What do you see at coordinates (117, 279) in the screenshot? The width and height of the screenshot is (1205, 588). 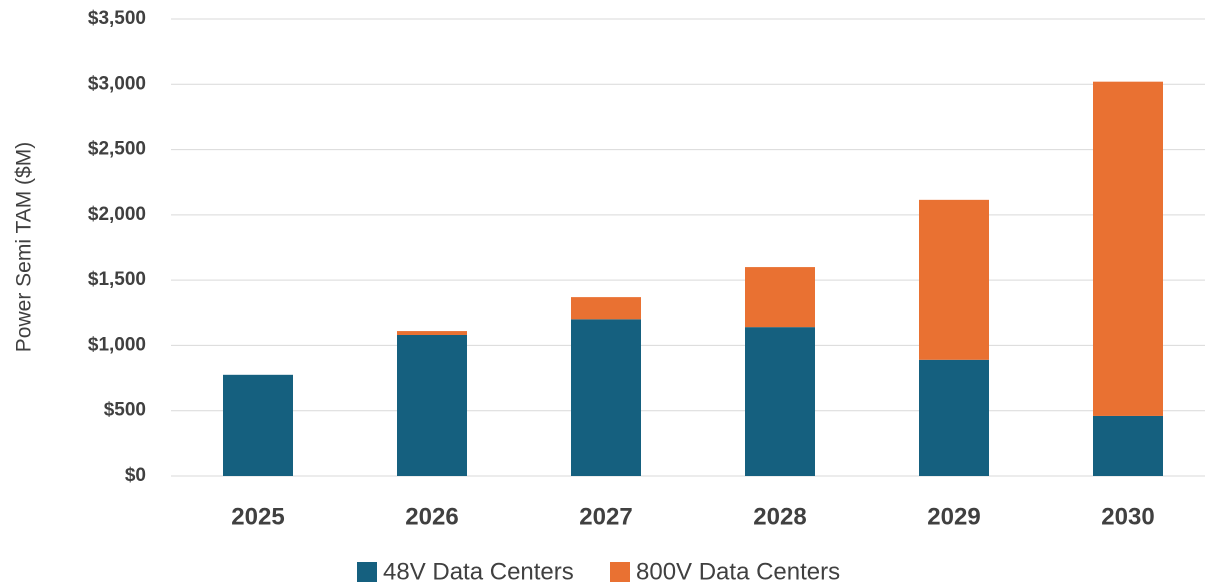 I see `y-tick-label: $1,500` at bounding box center [117, 279].